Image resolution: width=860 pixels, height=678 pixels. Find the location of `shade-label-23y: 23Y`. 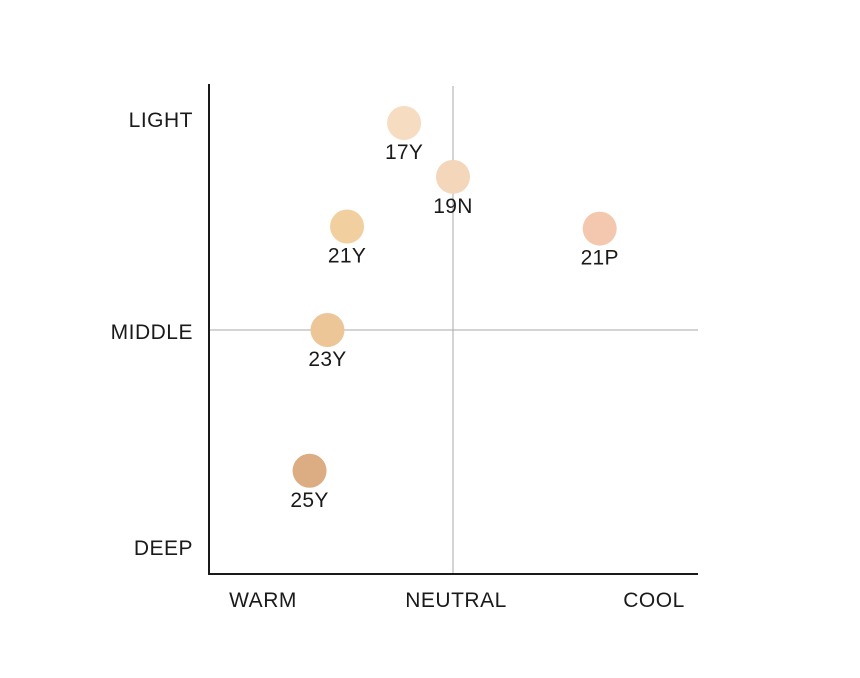

shade-label-23y: 23Y is located at coordinates (327, 359).